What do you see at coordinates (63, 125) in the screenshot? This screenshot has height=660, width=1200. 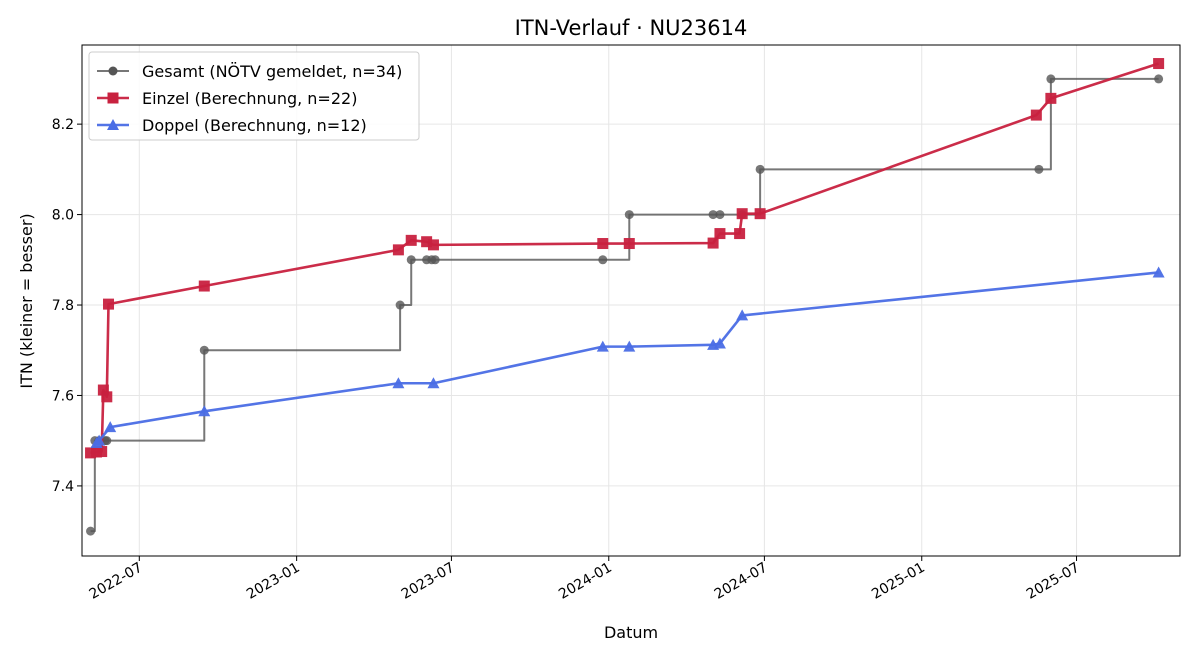 I see `y-tick-label: 8.2` at bounding box center [63, 125].